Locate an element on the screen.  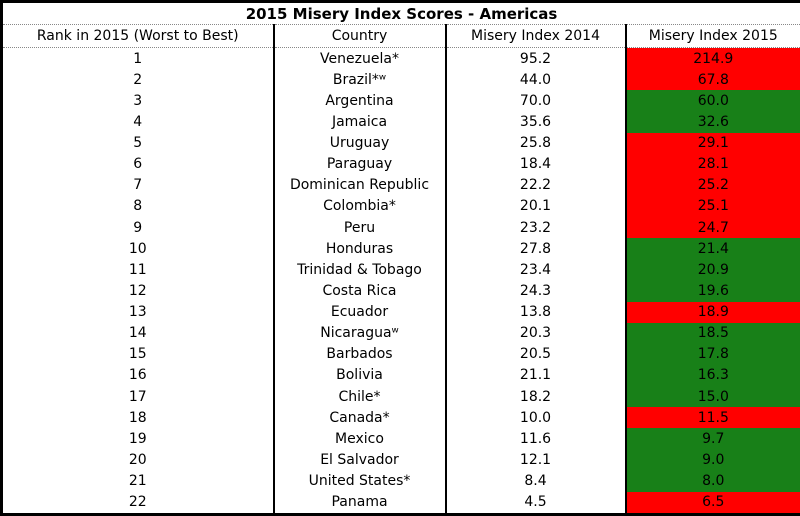
table-row: 12 Costa Rica 24.3 19.6 is located at coordinates (401, 291).